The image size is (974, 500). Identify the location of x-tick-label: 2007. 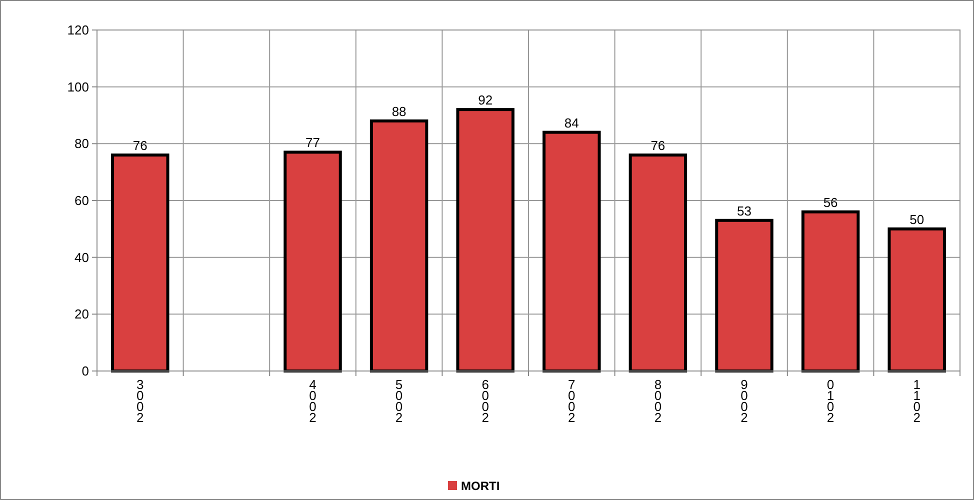
(572, 401).